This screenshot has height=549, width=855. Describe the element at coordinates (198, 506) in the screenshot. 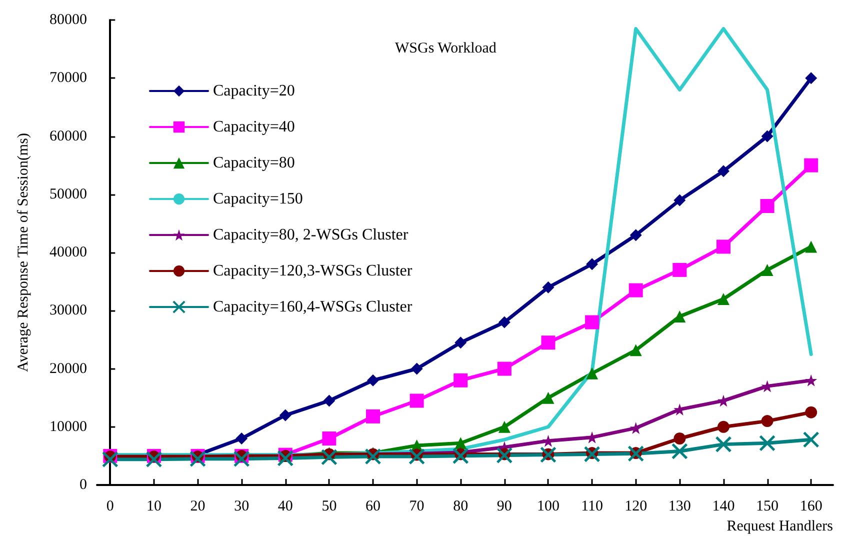

I see `x-tick-label: 20` at that location.